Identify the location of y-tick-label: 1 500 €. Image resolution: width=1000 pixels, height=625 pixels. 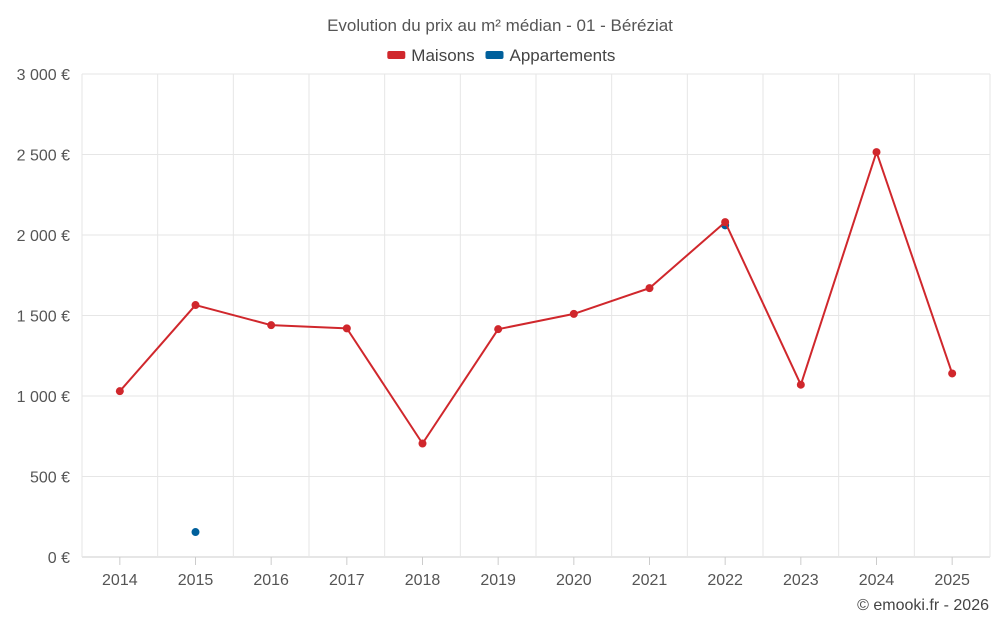
(43, 317).